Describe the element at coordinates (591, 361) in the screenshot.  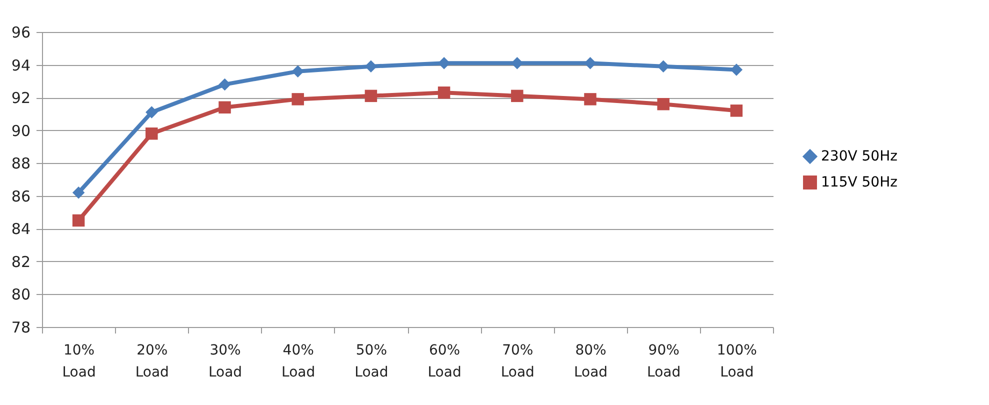
I see `x-tick-label: 80% Load` at that location.